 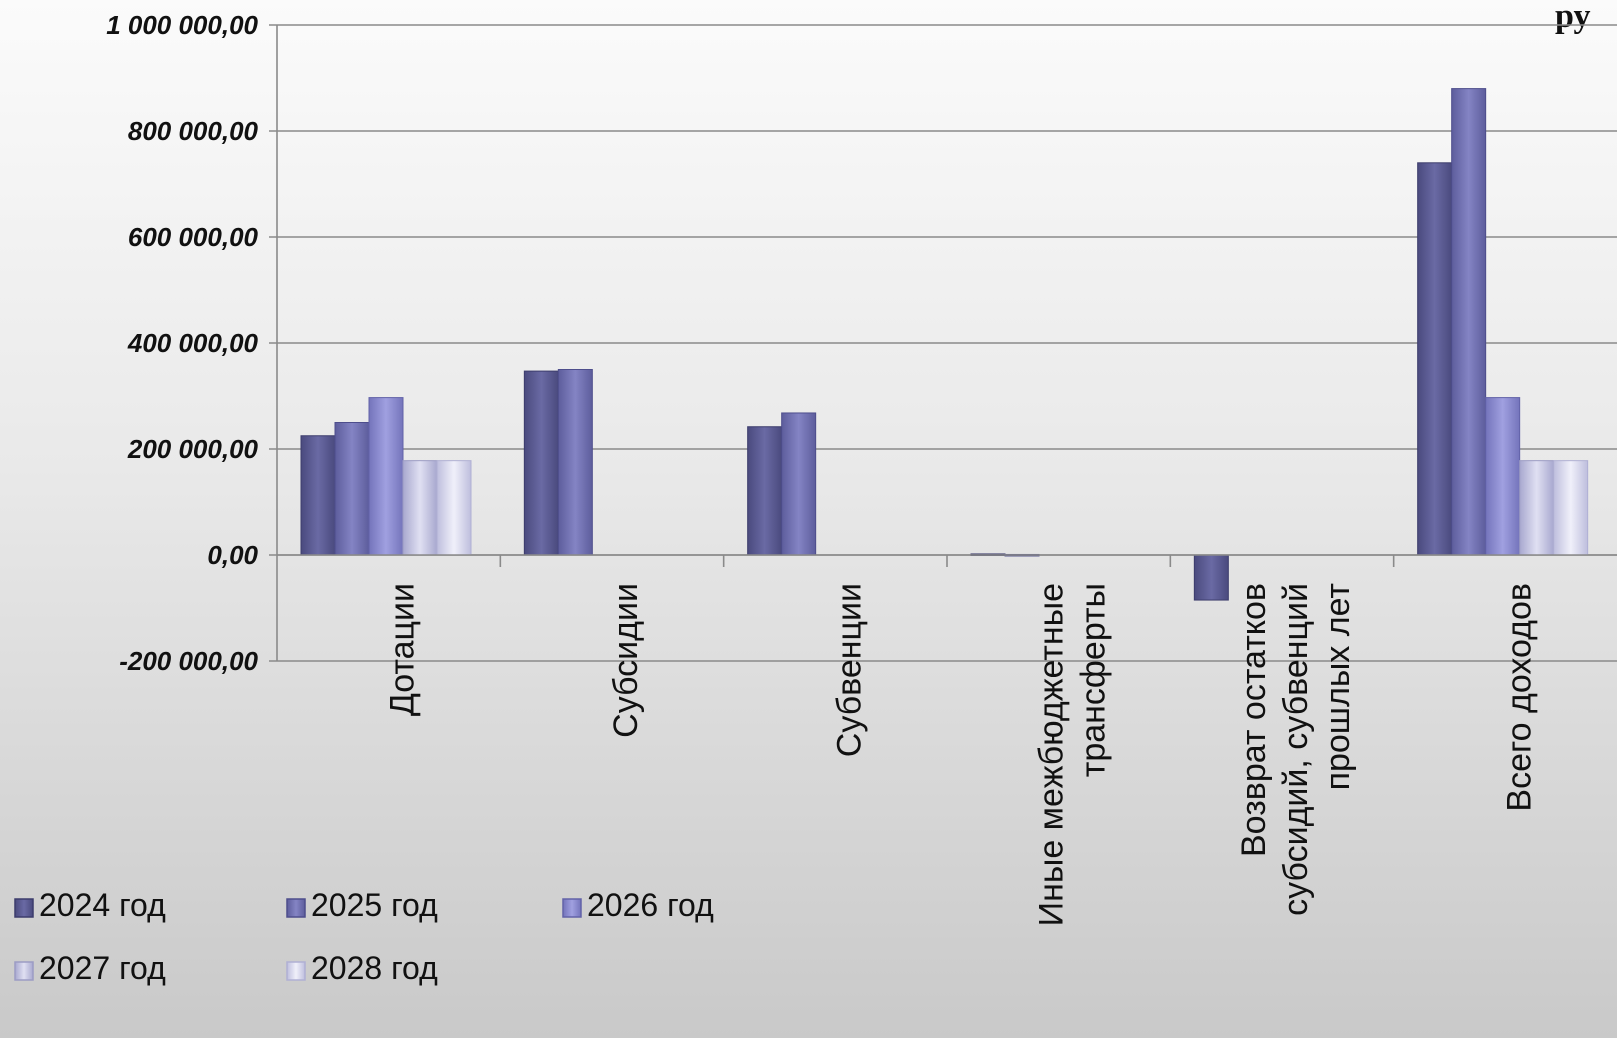 What do you see at coordinates (102, 905) in the screenshot?
I see `legend-label: 2024 год` at bounding box center [102, 905].